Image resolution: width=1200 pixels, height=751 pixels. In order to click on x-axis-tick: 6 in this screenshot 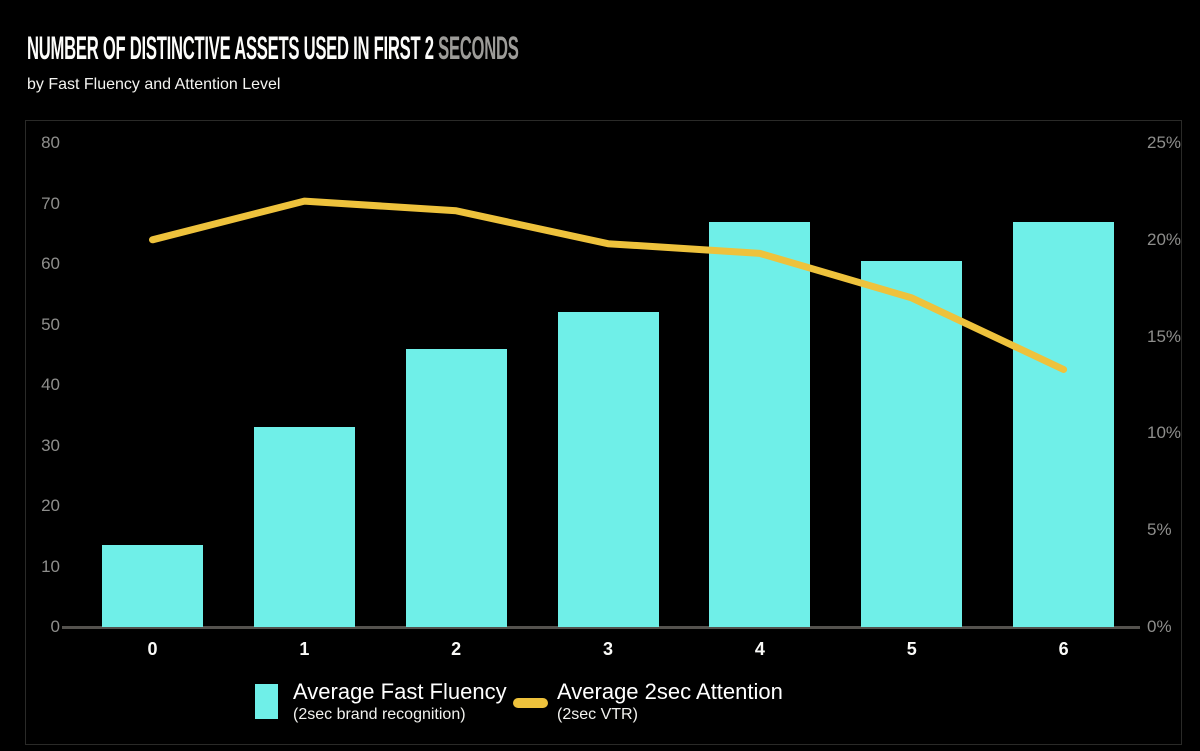, I will do `click(1063, 649)`.